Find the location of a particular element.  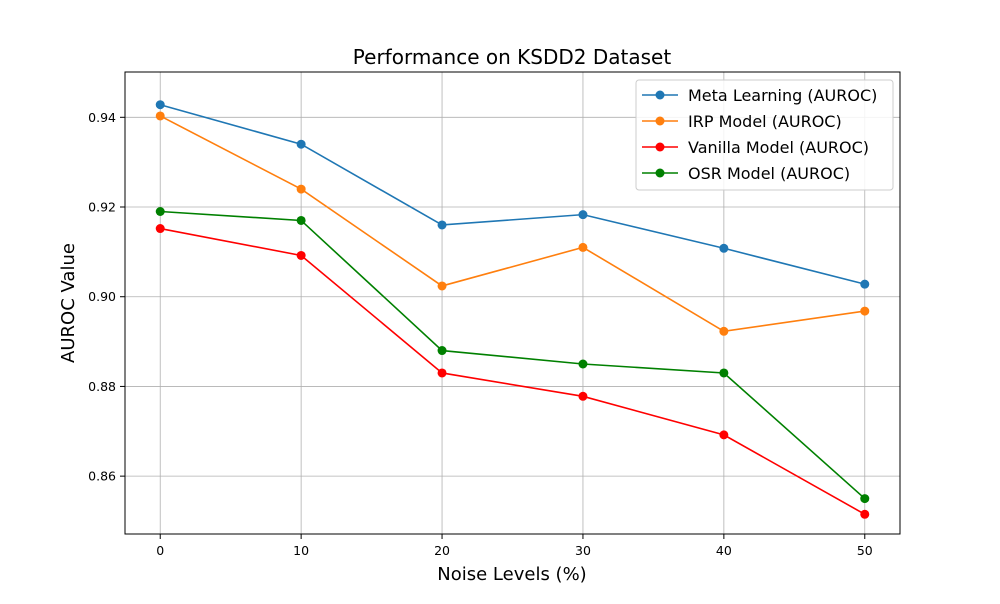

y-tick-label: 0.86 is located at coordinates (102, 476).